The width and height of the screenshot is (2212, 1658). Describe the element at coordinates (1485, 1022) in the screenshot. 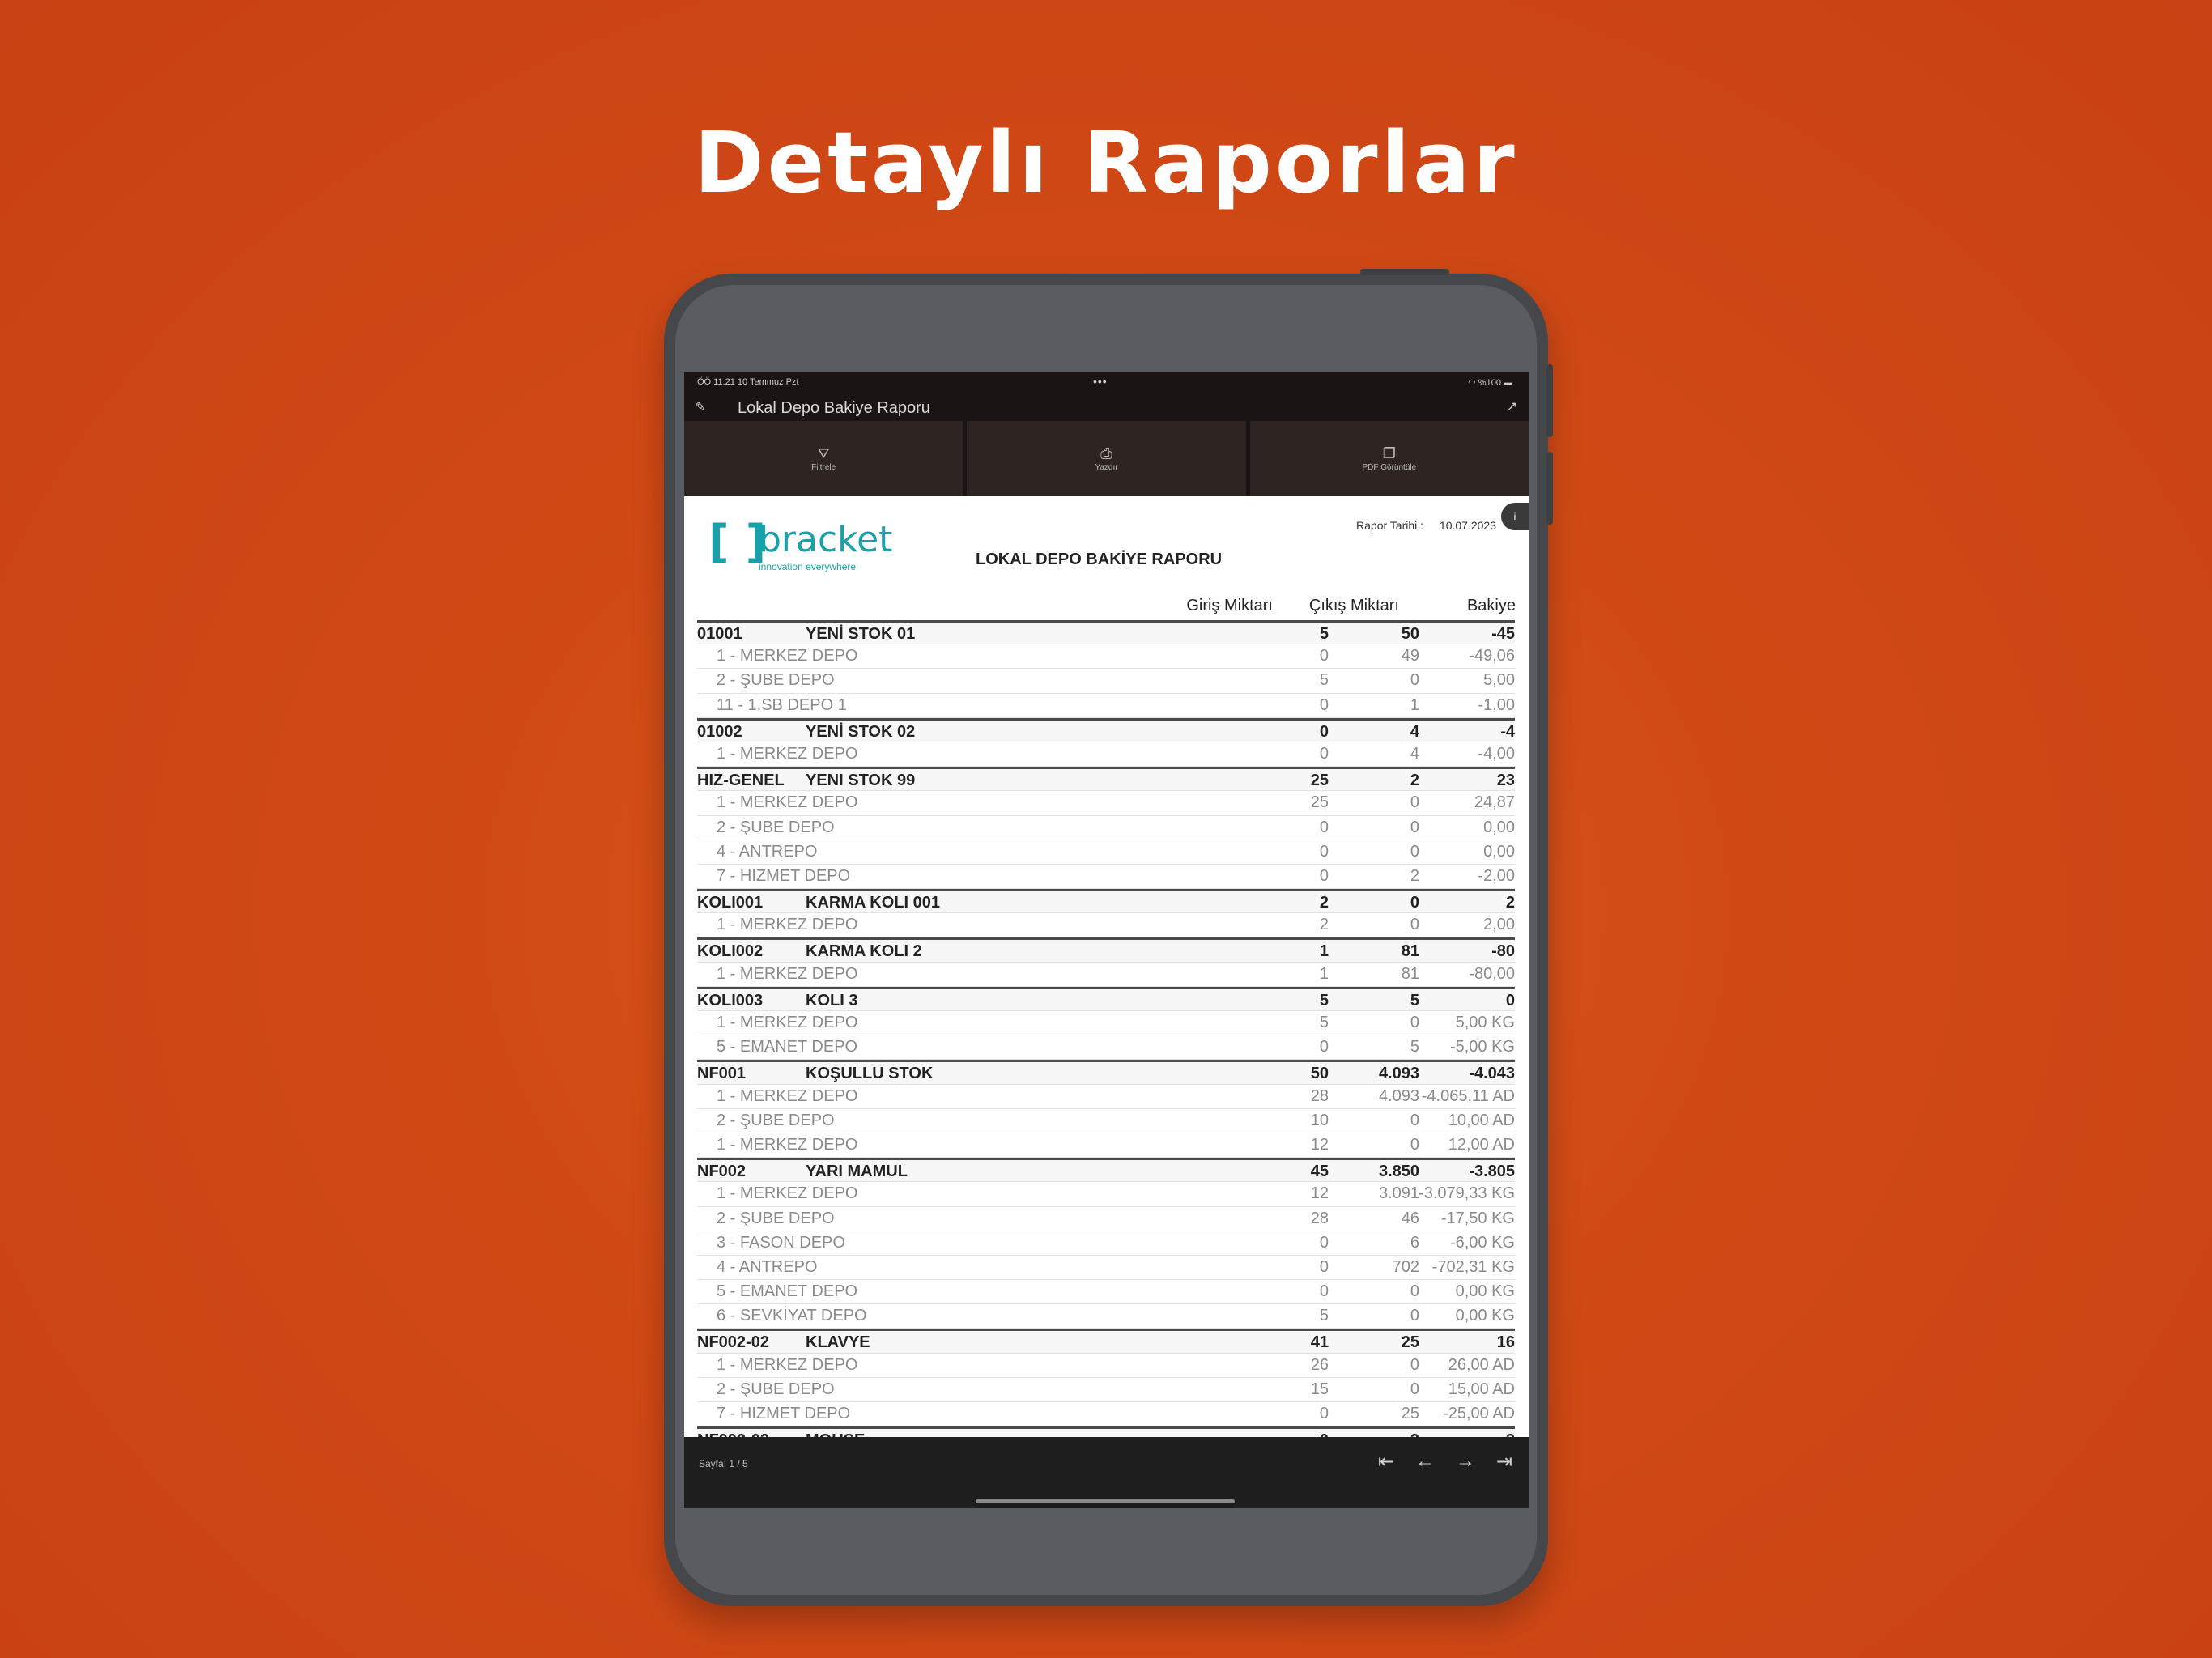

I see `row-balance: 5,00 KG` at that location.